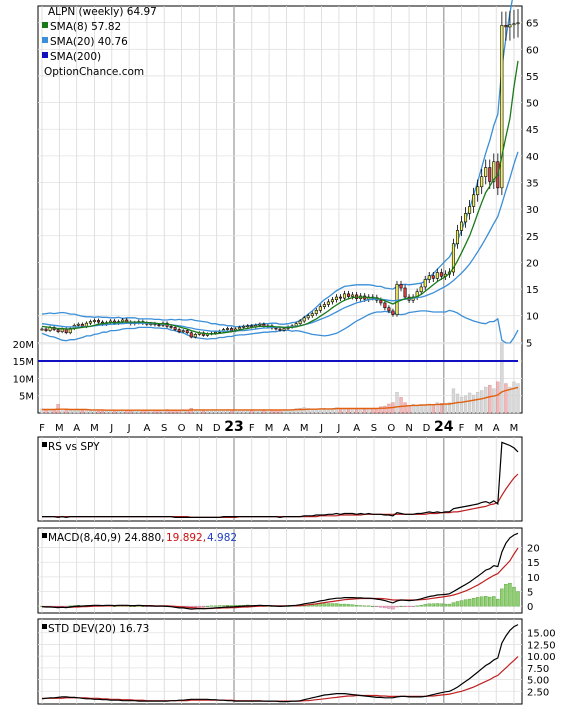 The width and height of the screenshot is (566, 706). I want to click on x-axis-label: 23, so click(233, 427).